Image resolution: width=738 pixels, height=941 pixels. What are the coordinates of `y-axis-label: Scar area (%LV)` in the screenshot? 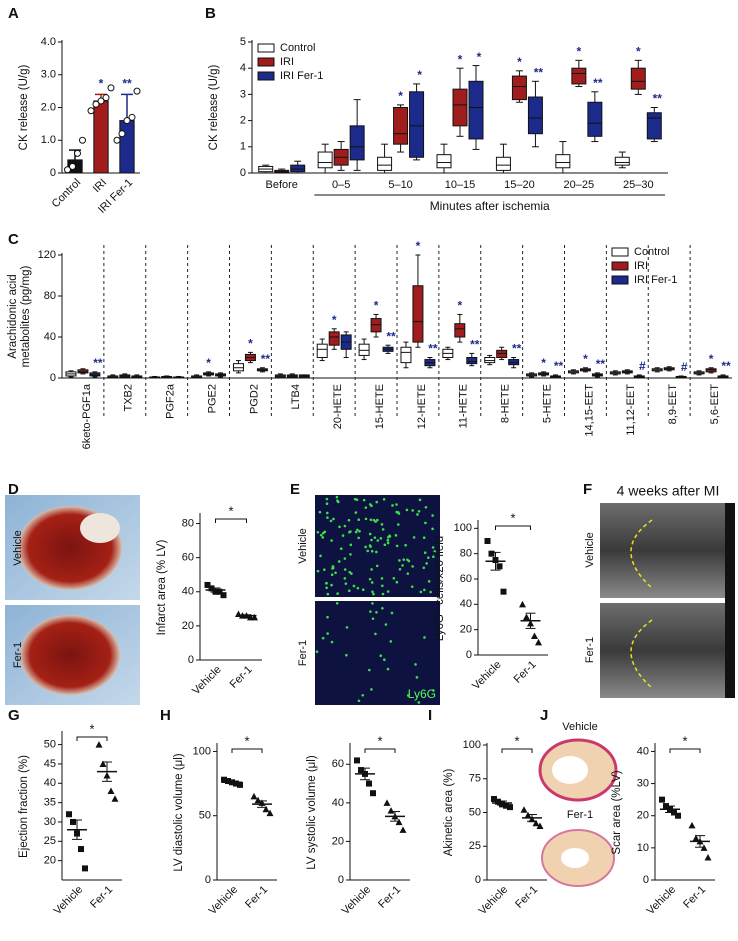 It's located at (617, 812).